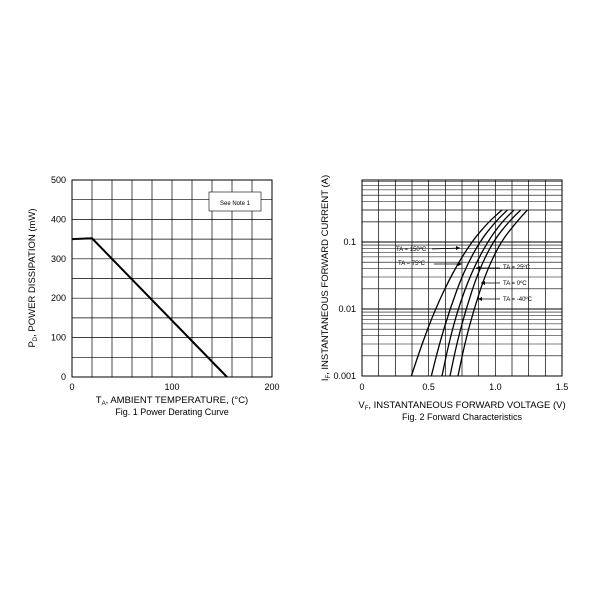  I want to click on chart2-xlabel-main: V, so click(361, 405).